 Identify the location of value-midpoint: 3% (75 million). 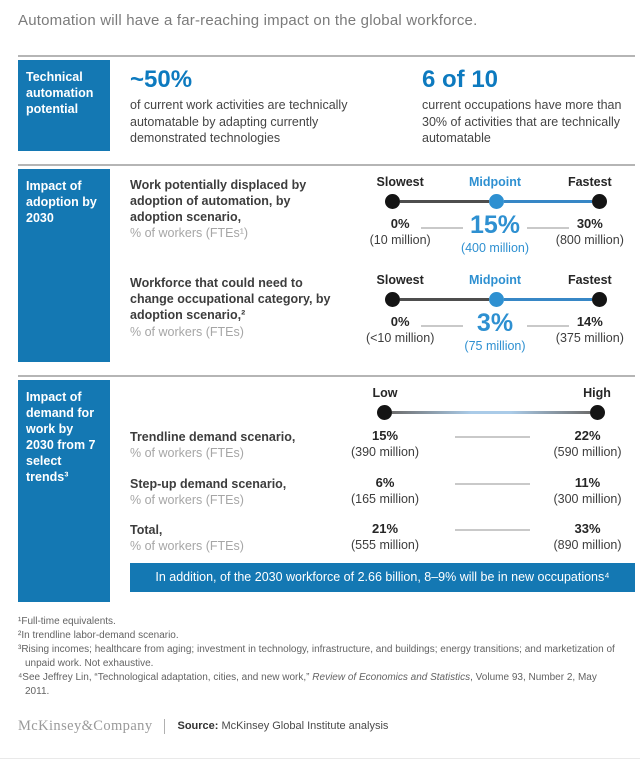
(495, 332).